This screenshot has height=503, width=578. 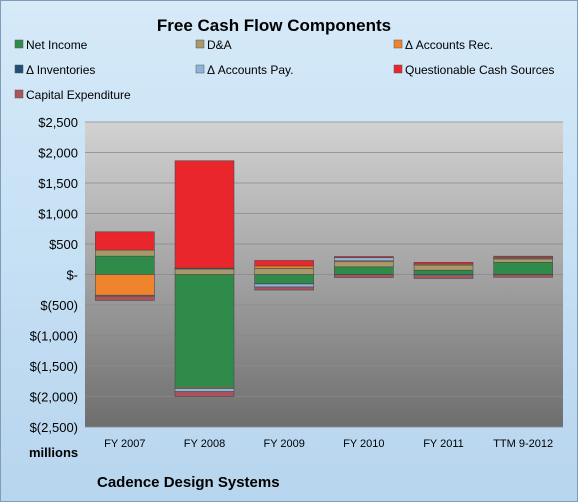 I want to click on legend-item-questionable-cash-sources: Questionable Cash Sources, so click(x=473, y=70).